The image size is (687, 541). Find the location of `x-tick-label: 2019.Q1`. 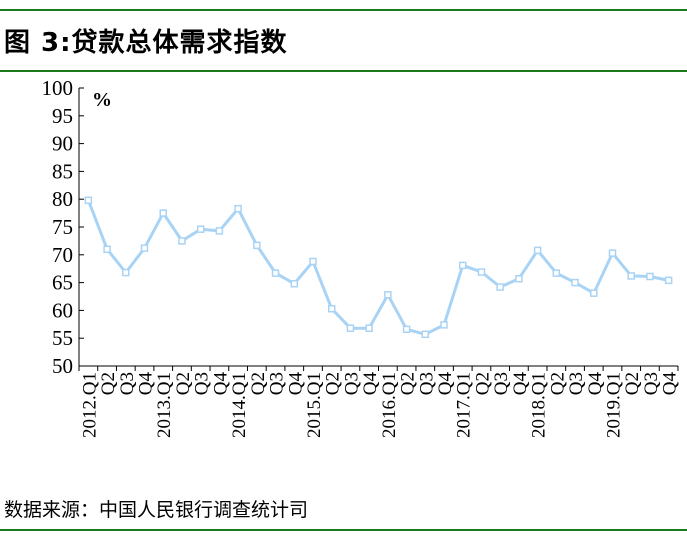

x-tick-label: 2019.Q1 is located at coordinates (613, 405).